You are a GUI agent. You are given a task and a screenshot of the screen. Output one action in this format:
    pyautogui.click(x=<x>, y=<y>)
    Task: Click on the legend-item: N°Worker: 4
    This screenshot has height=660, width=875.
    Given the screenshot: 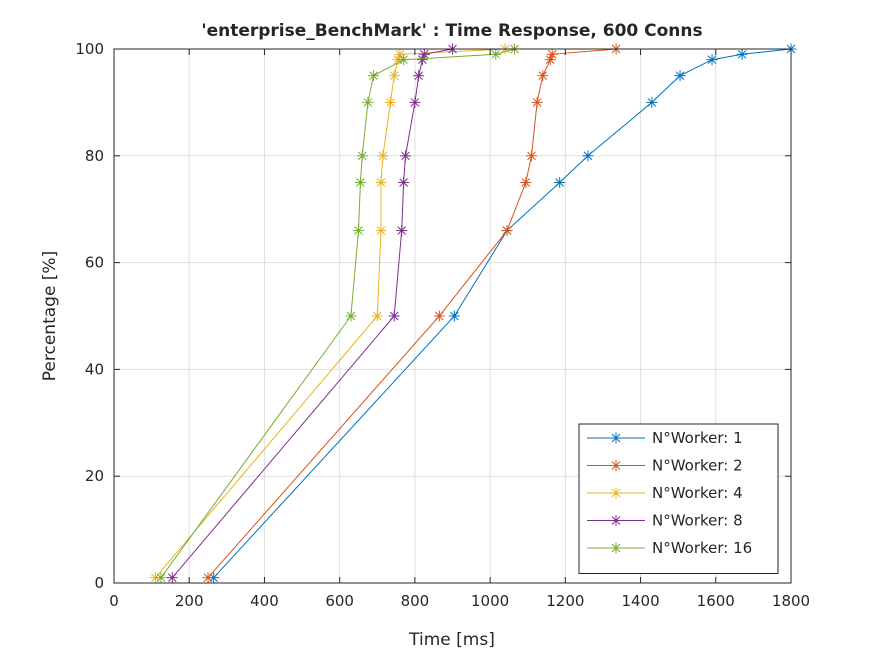 What is the action you would take?
    pyautogui.click(x=665, y=493)
    